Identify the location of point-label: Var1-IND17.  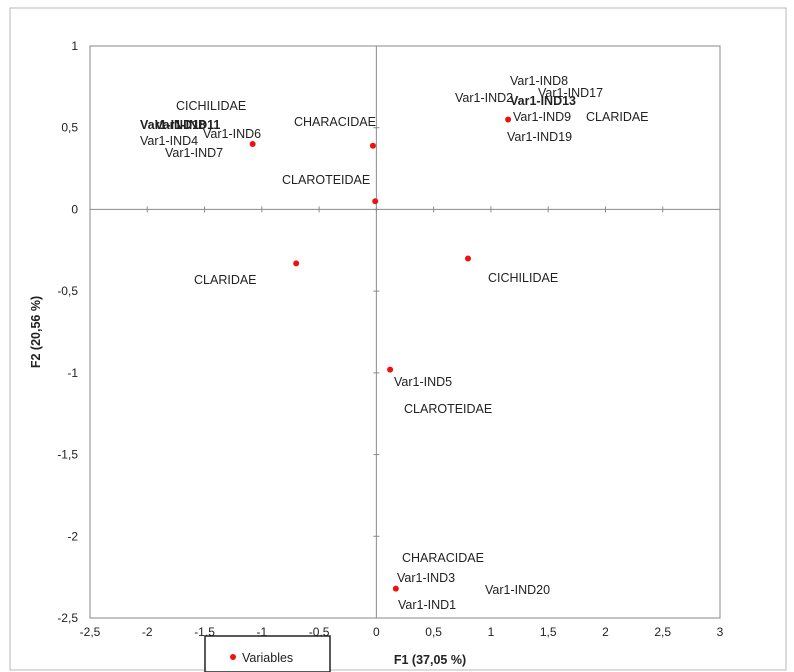
(570, 93).